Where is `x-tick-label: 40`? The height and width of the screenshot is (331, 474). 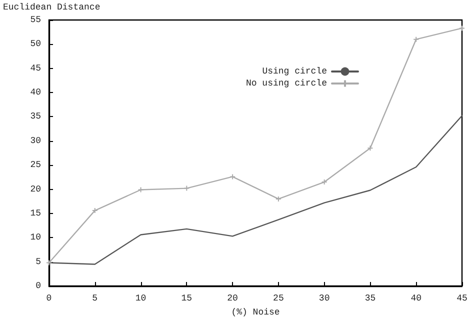
x-tick-label: 40 is located at coordinates (416, 299).